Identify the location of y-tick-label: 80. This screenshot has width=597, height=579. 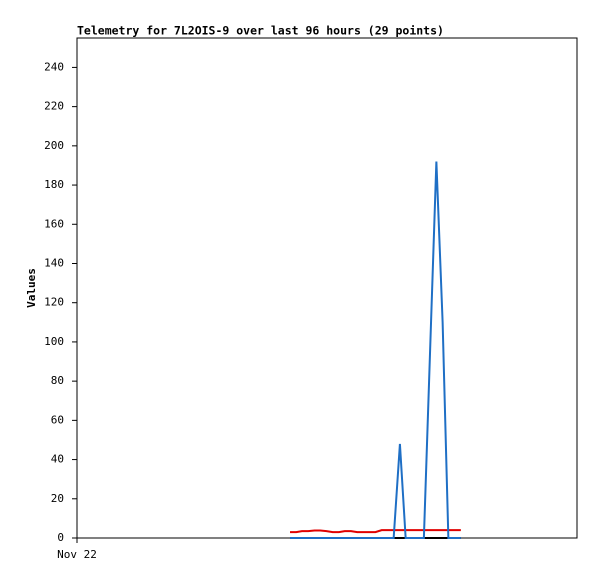
(57, 380).